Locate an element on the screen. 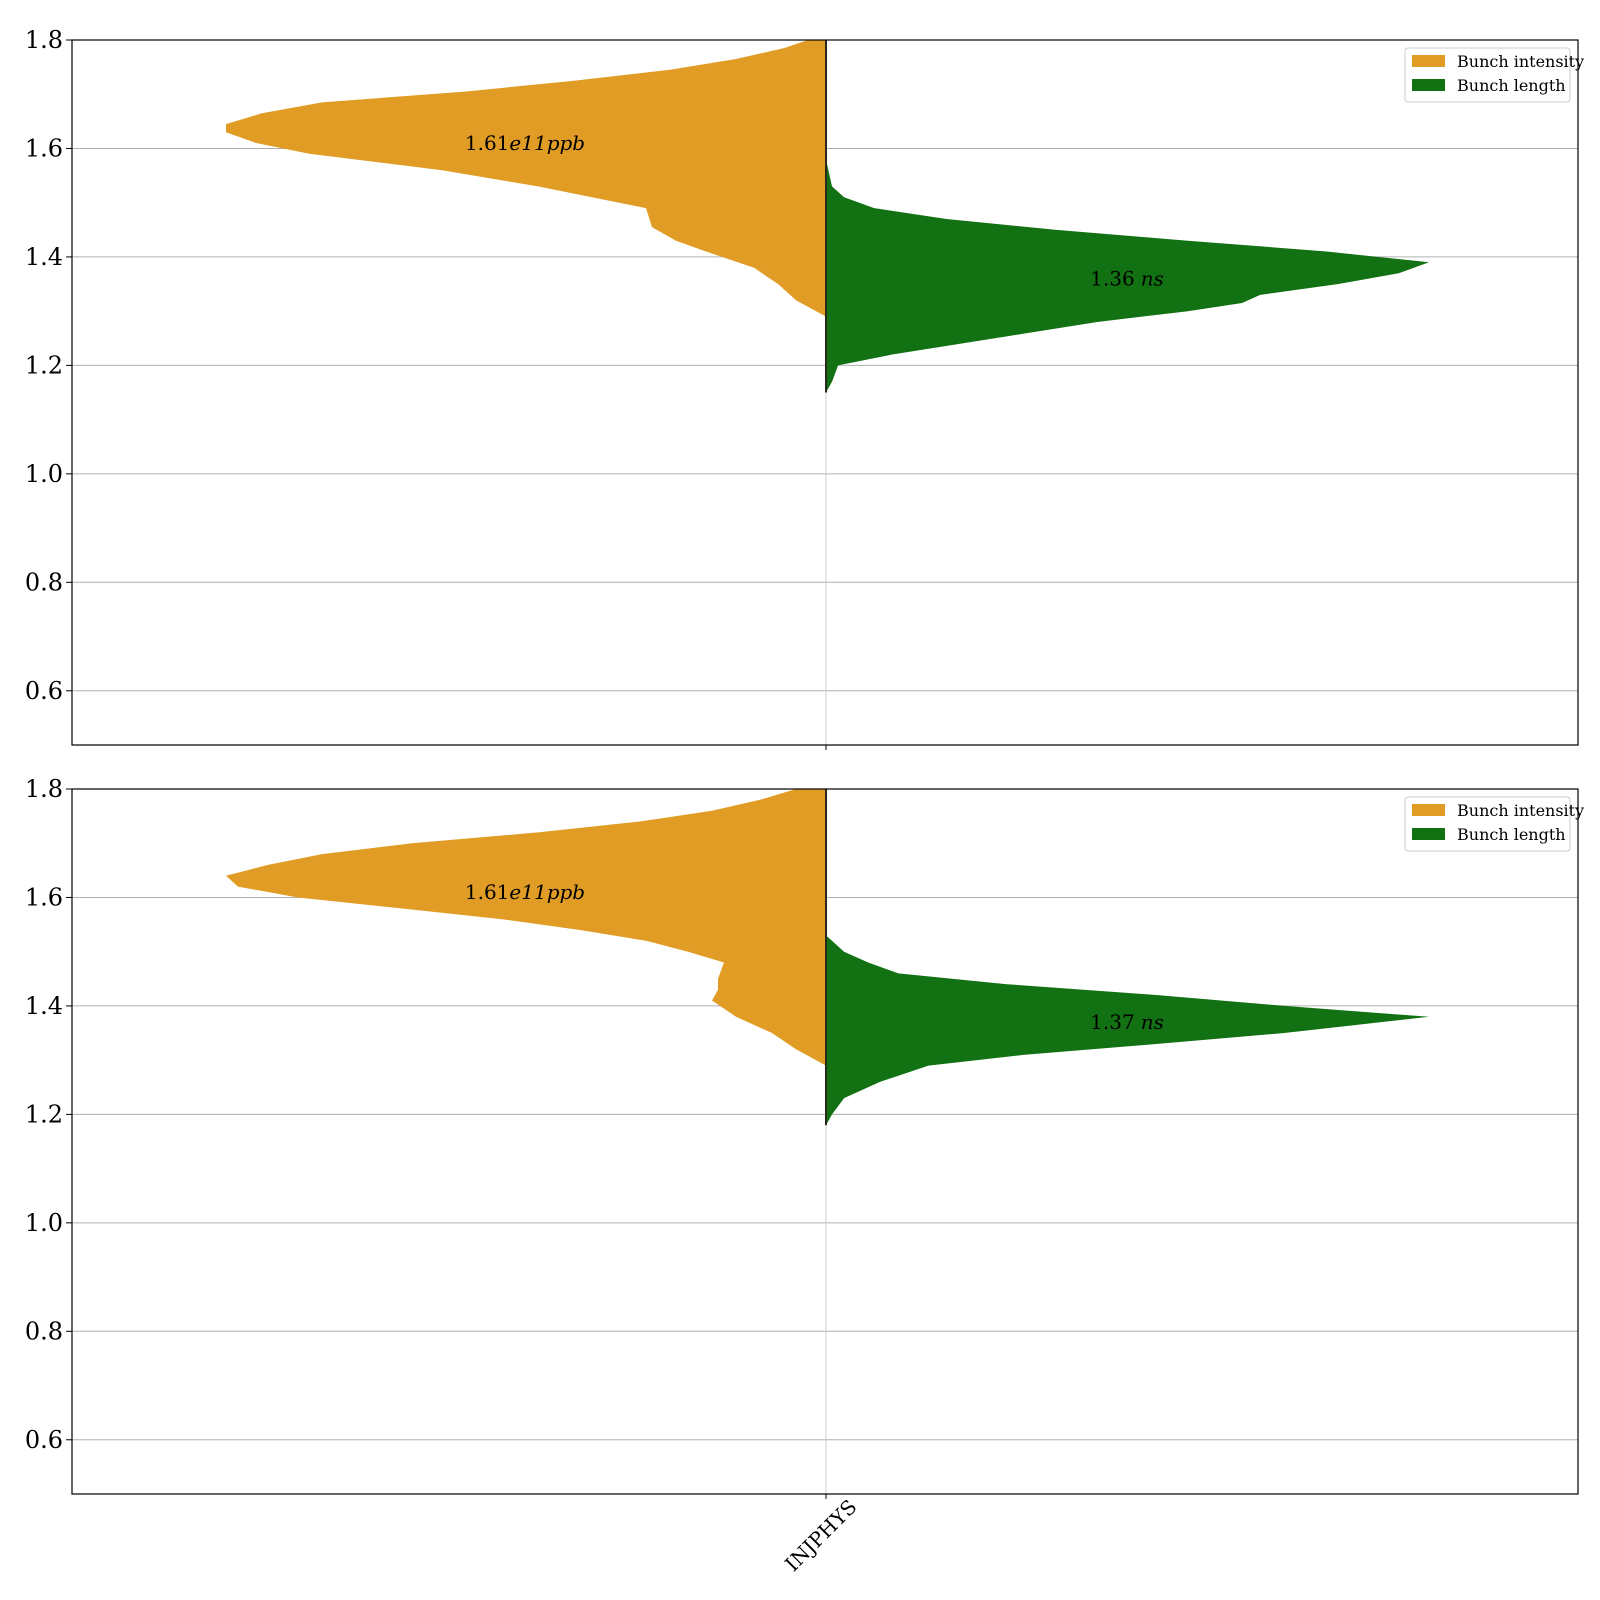  annotation-value: 1.37 is located at coordinates (1112, 1022).